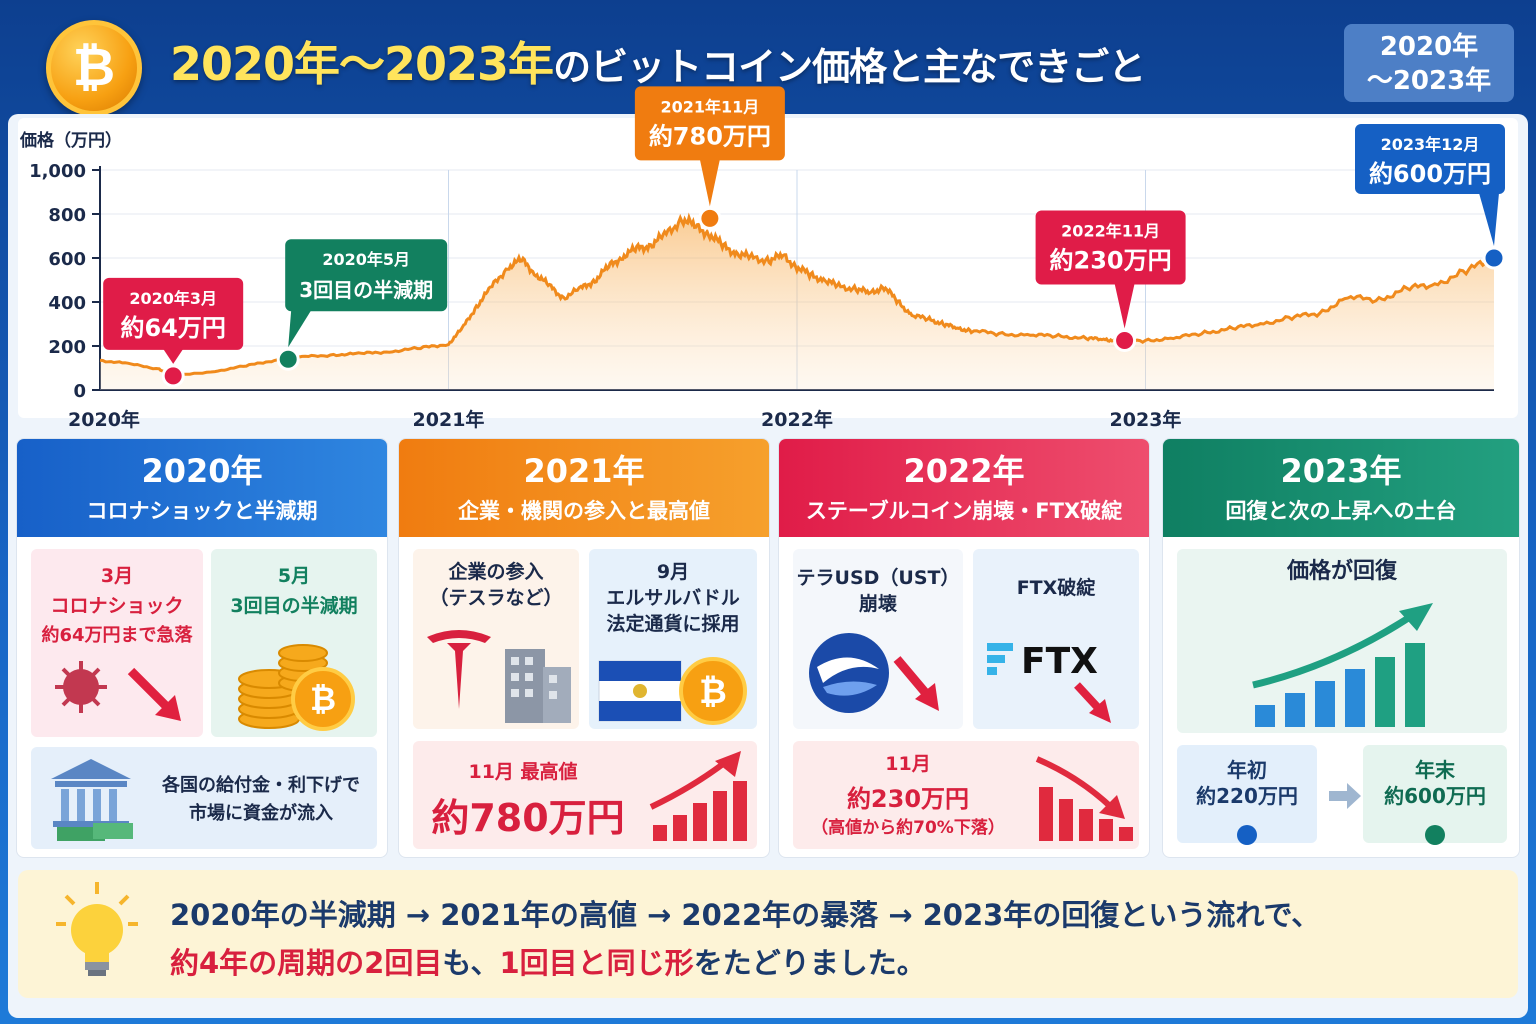 The height and width of the screenshot is (1024, 1536). Describe the element at coordinates (672, 691) in the screenshot. I see `el-salvador-flag-coin-icon: ₿` at that location.